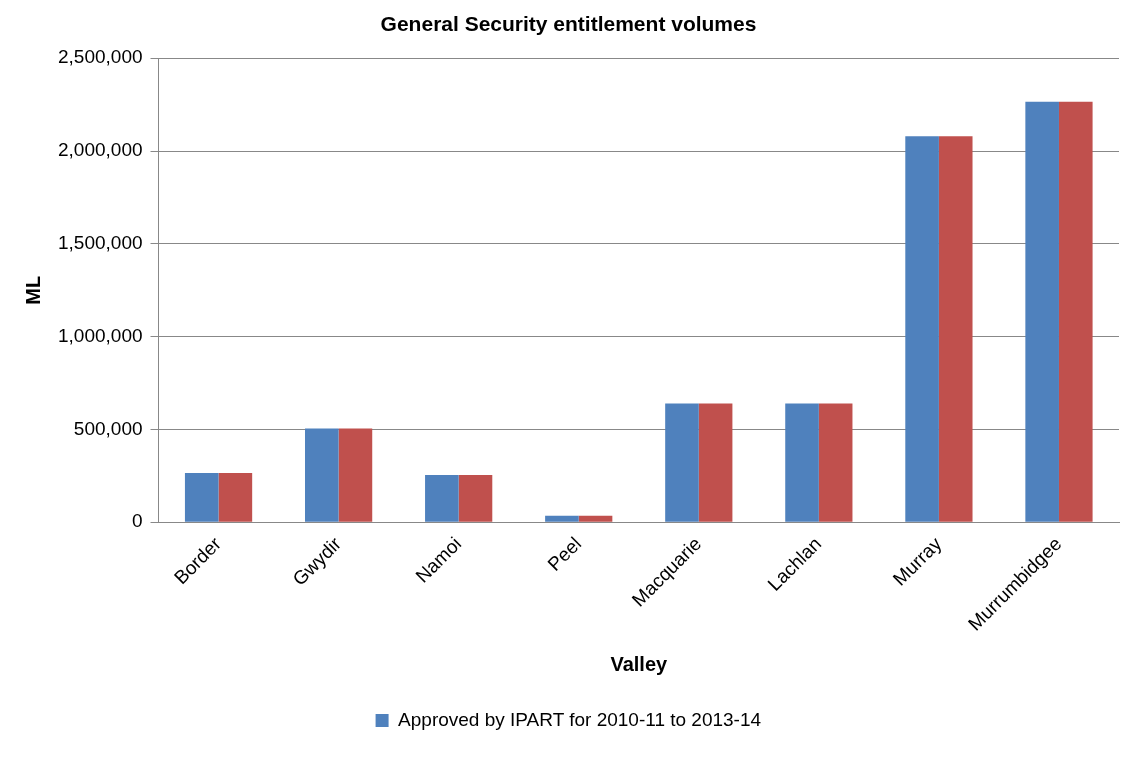 Image resolution: width=1147 pixels, height=758 pixels. Describe the element at coordinates (639, 663) in the screenshot. I see `x-axis-title: Valley` at that location.